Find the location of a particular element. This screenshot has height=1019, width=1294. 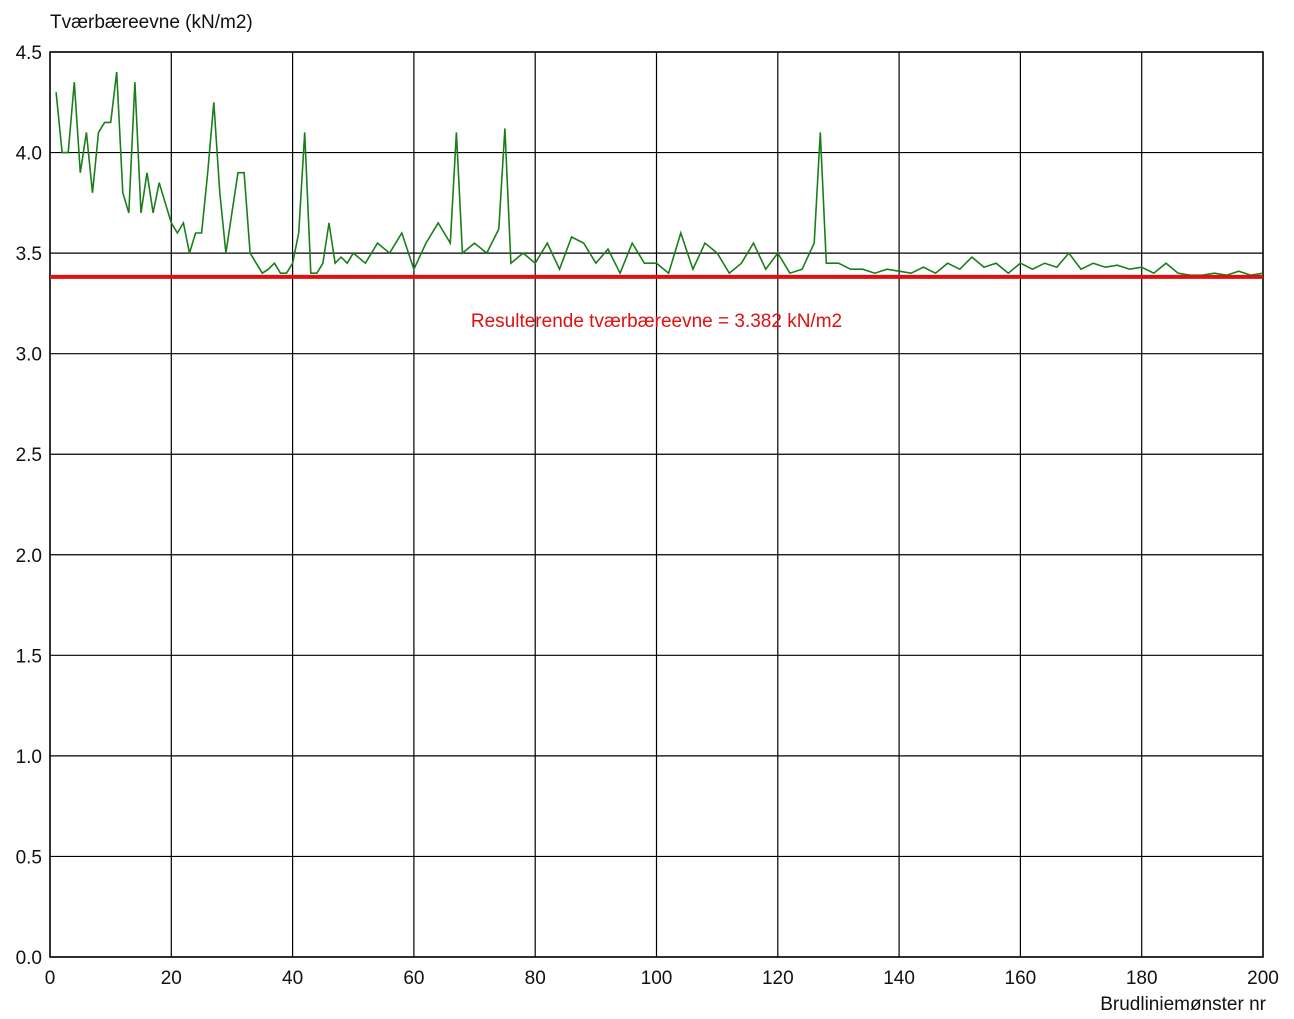

x-tick-label: 140 is located at coordinates (899, 978).